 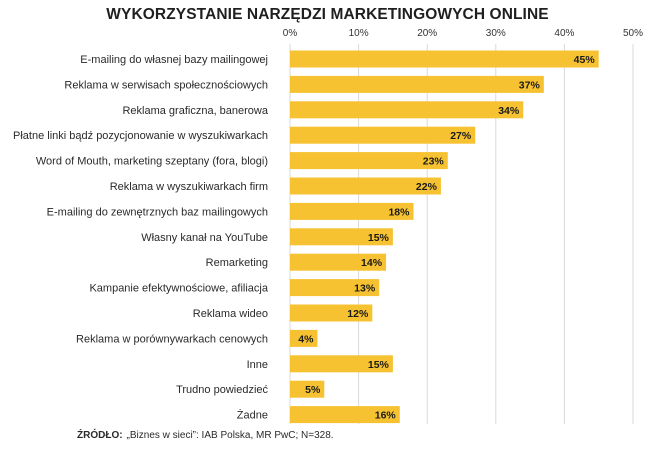 I want to click on data-label: 4%, so click(x=306, y=339).